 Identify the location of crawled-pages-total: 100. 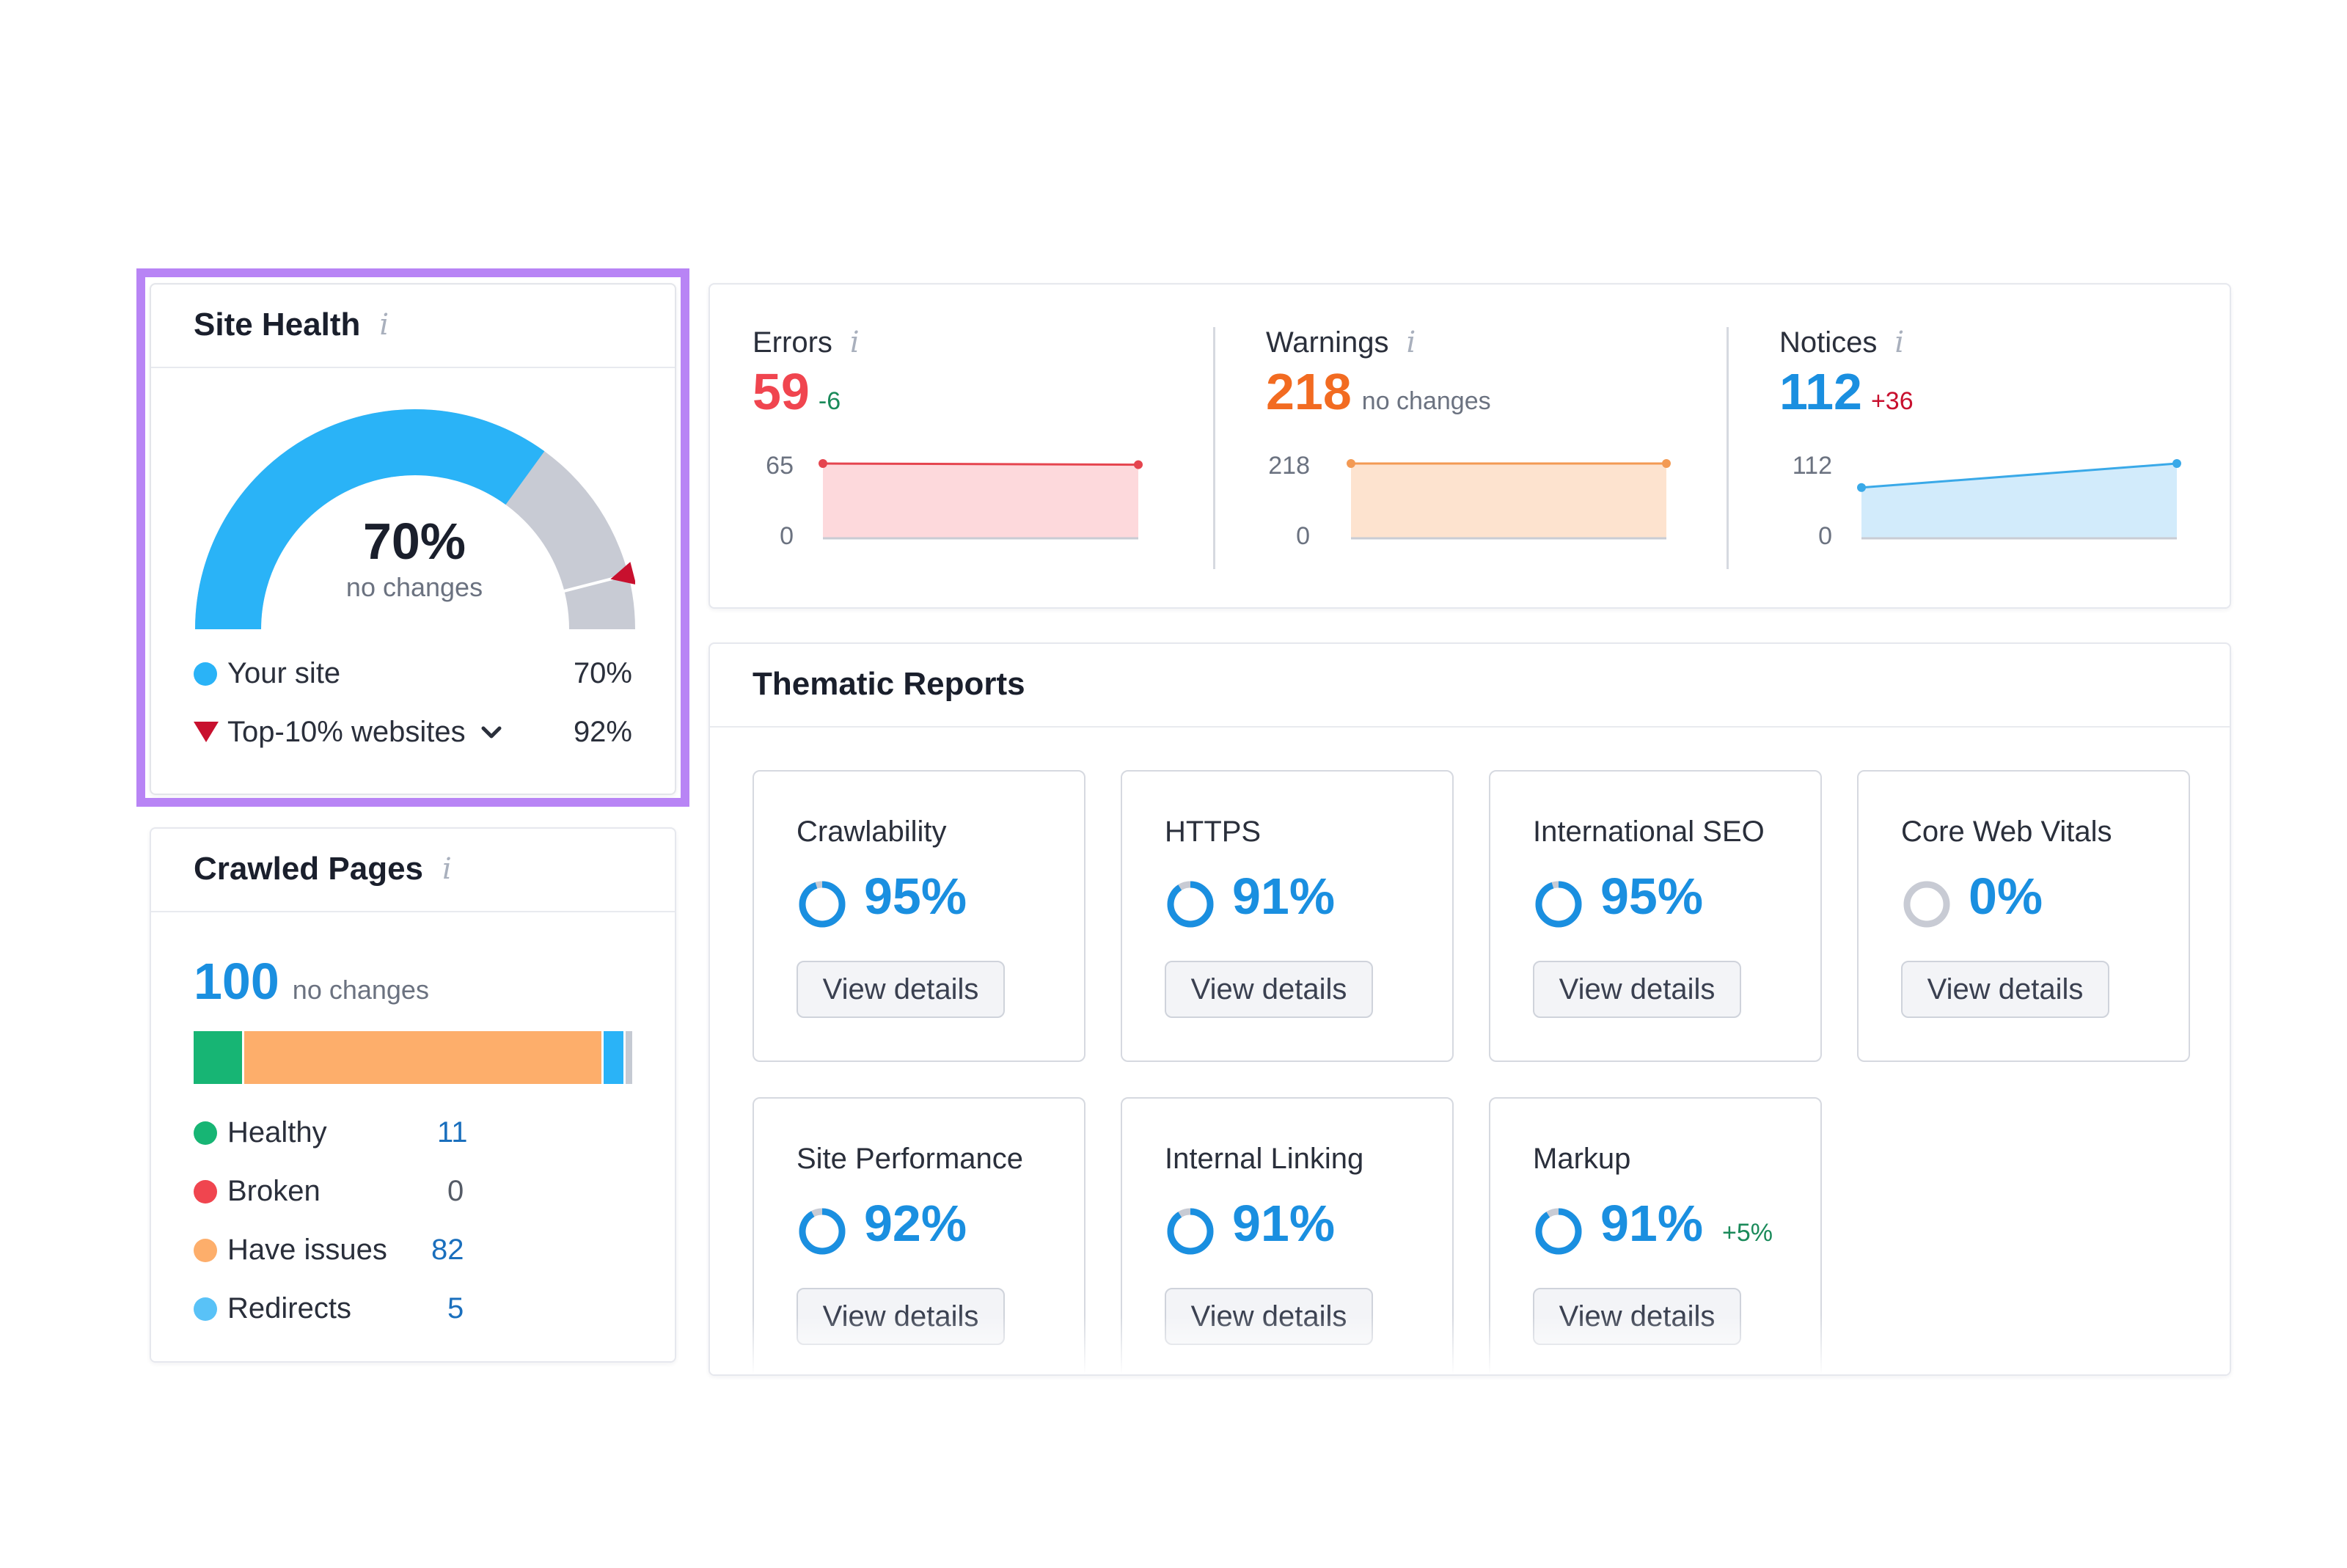
(236, 981).